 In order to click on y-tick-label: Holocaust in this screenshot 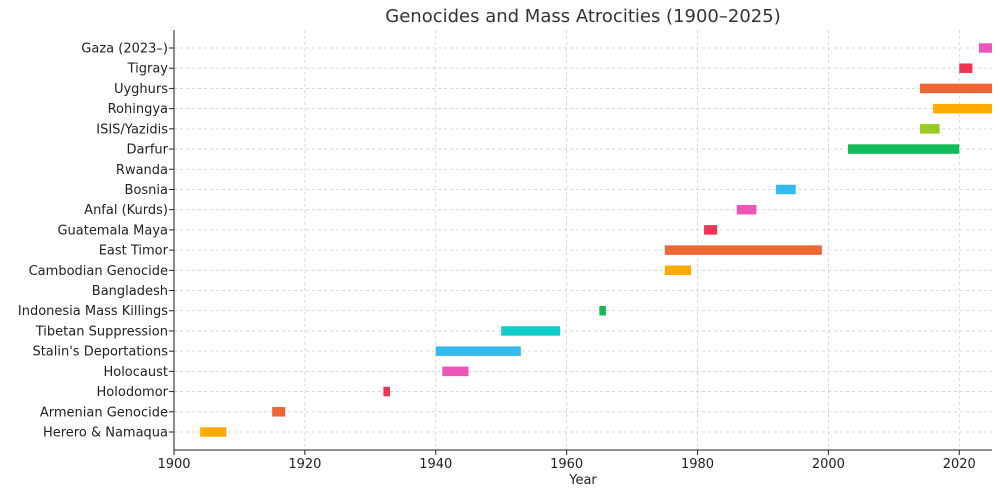, I will do `click(135, 372)`.